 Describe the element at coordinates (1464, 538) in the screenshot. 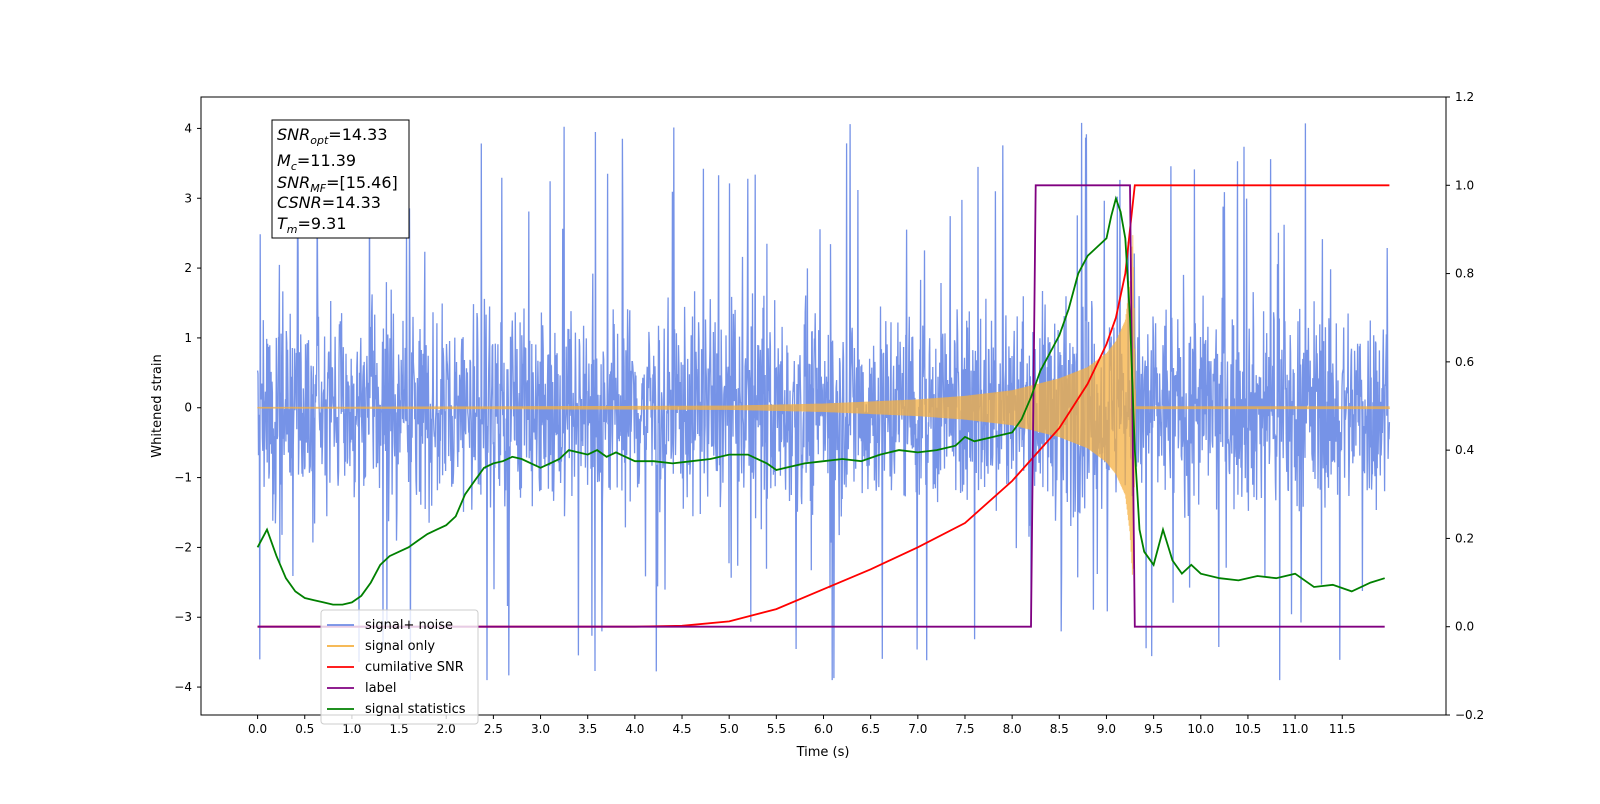

I see `y2-tick-label: 0.2` at that location.